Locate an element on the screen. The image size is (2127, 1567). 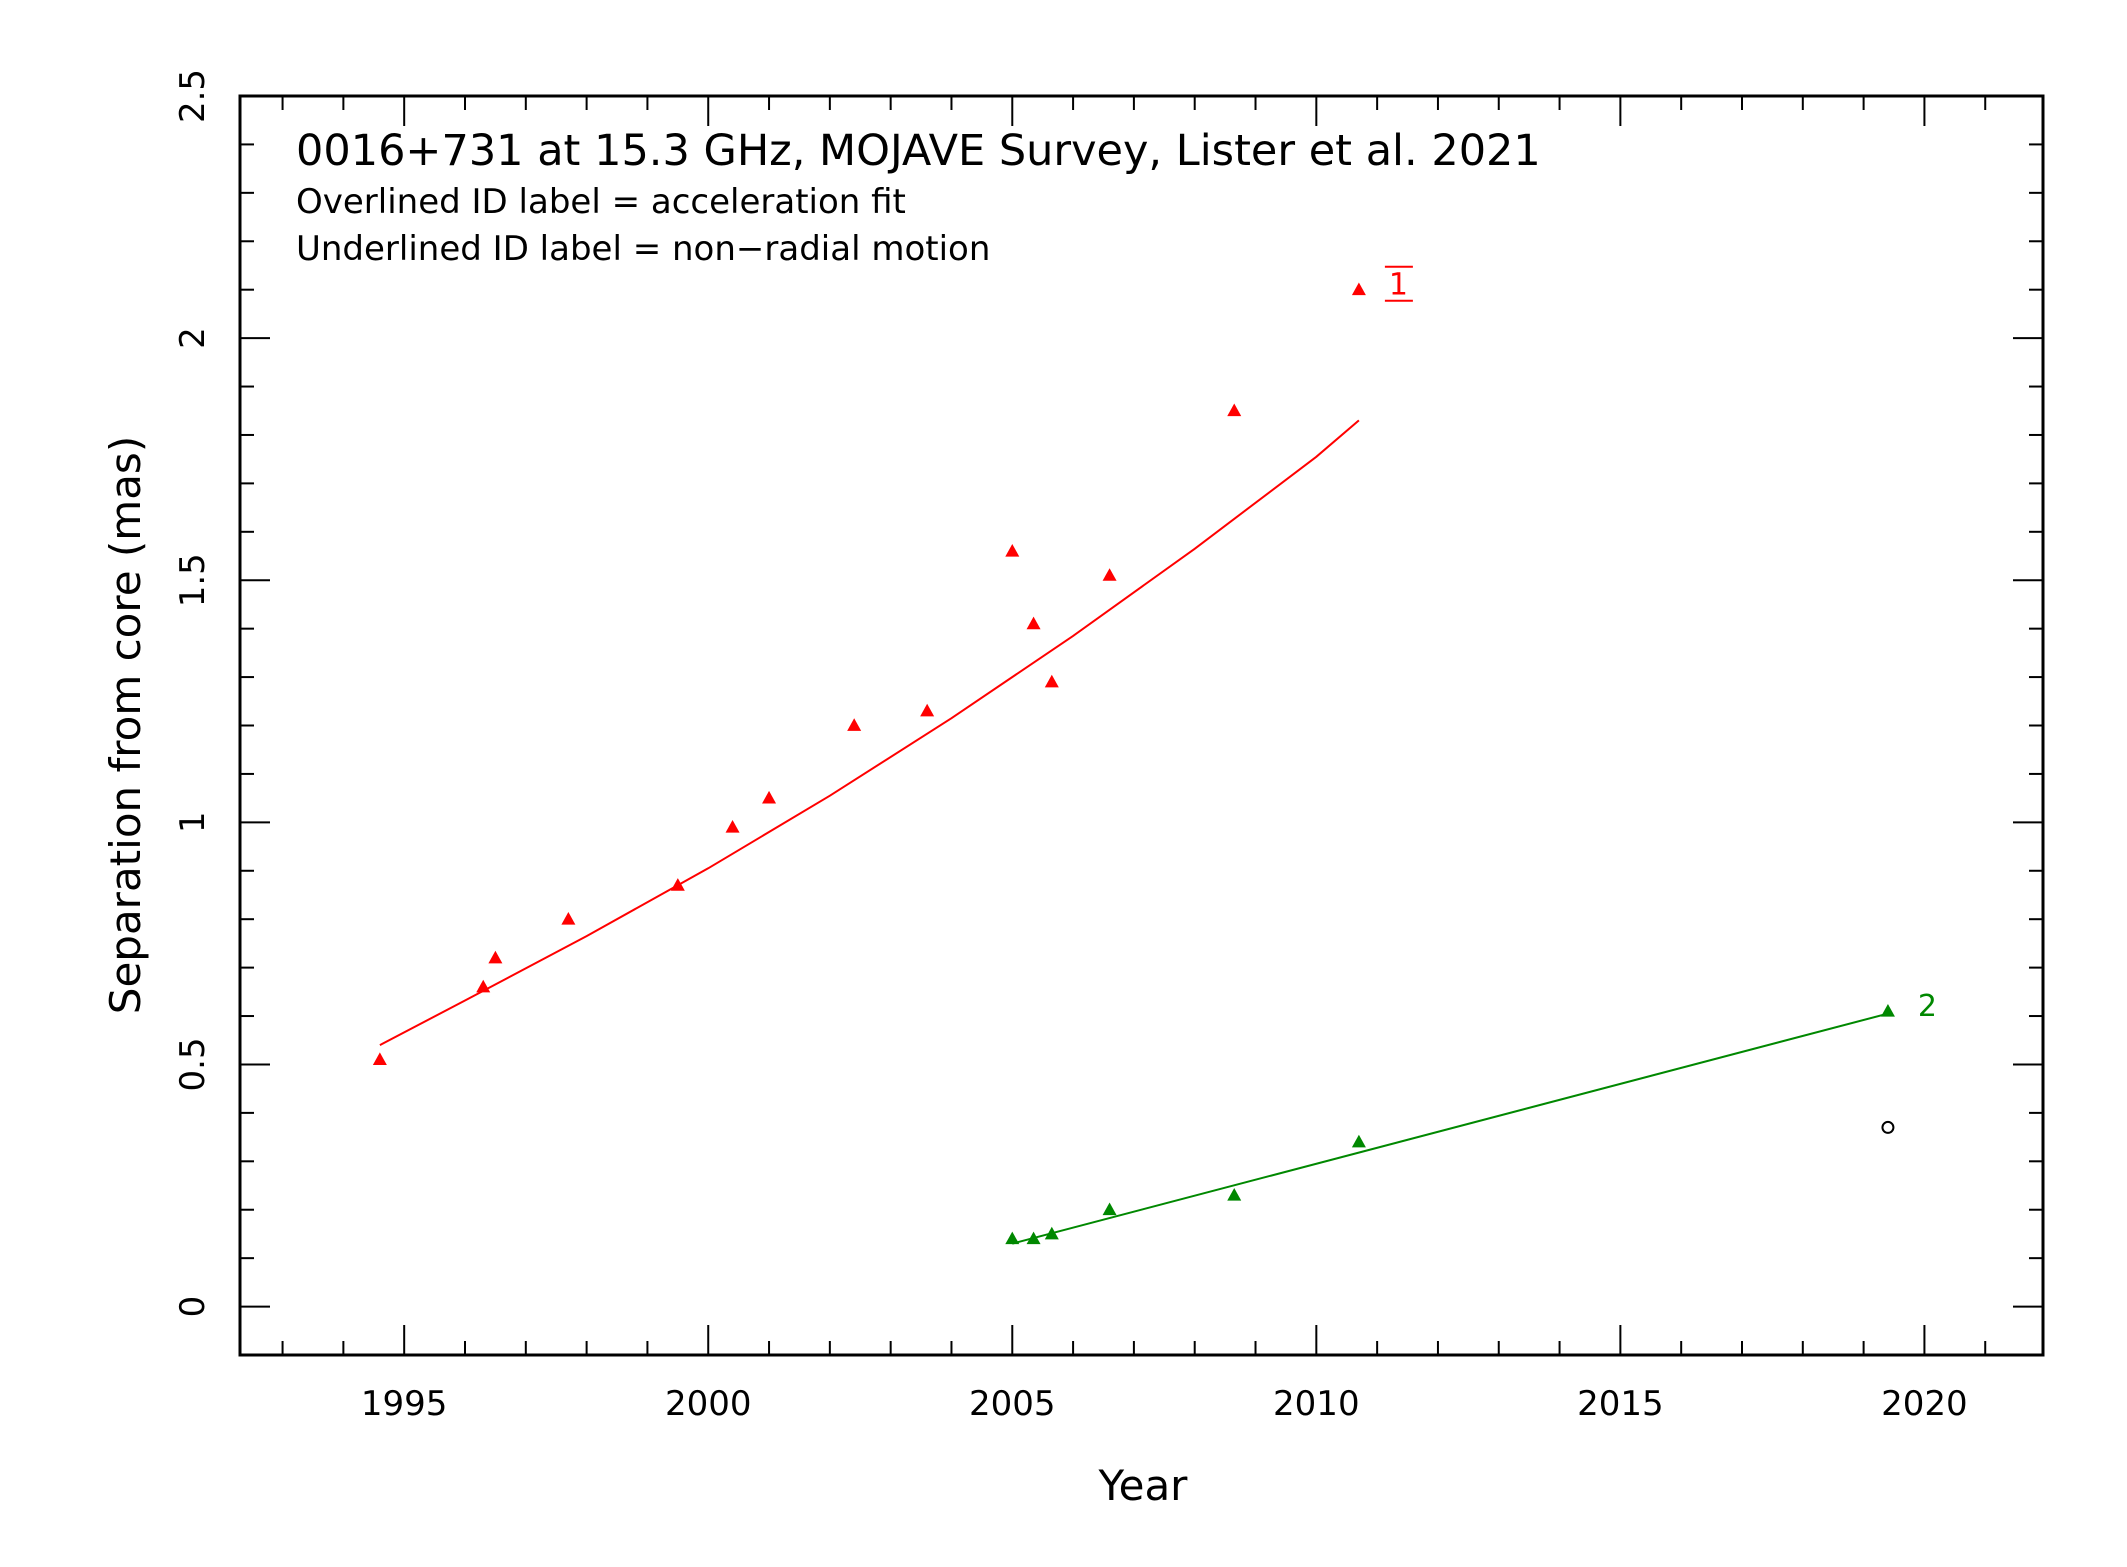
series-label-1: 1 is located at coordinates (1398, 285).